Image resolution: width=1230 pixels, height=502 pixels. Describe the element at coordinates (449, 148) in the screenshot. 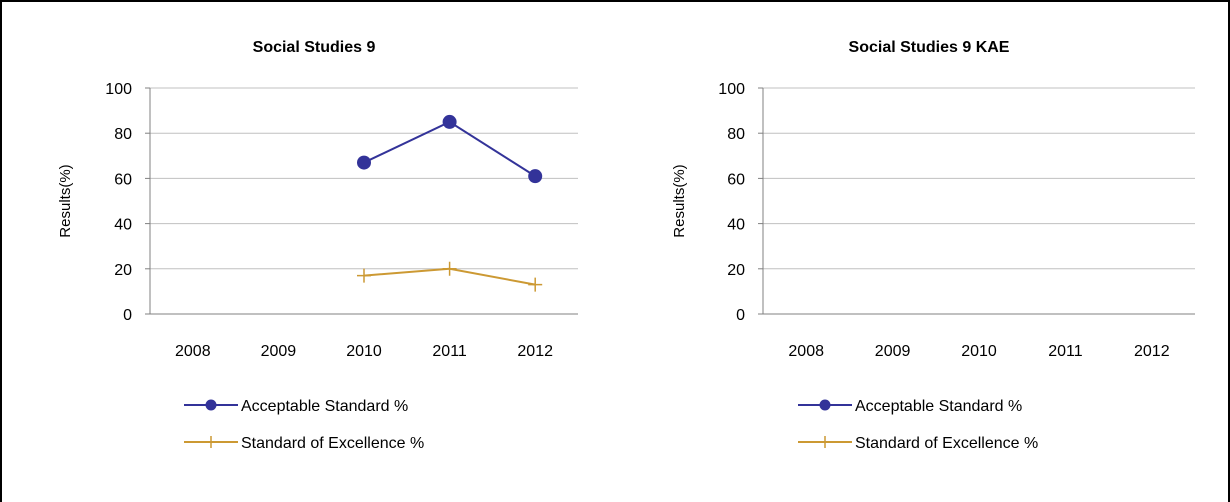

I see `series-line` at that location.